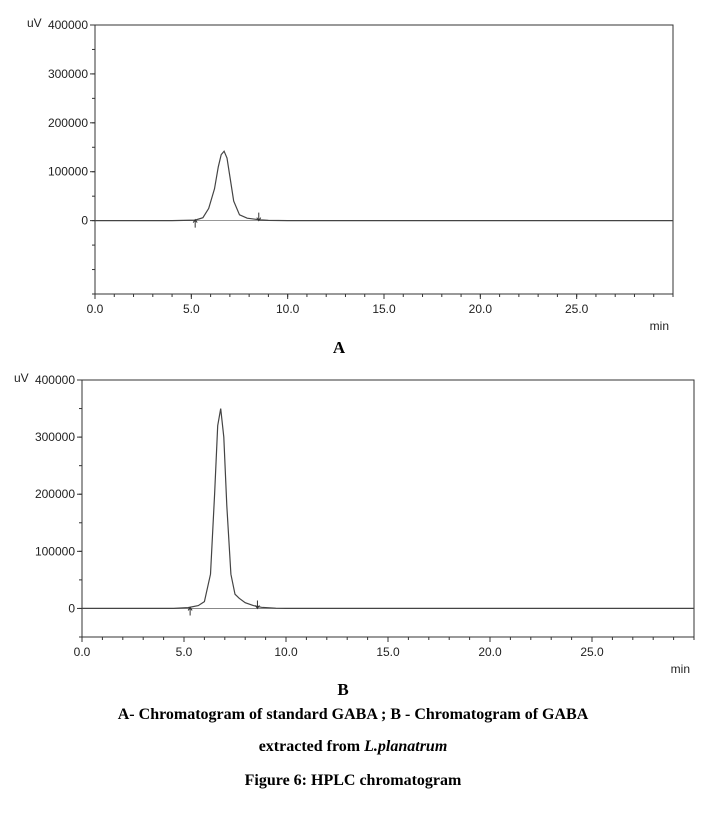 The width and height of the screenshot is (706, 813). I want to click on panel-label: B, so click(342, 689).